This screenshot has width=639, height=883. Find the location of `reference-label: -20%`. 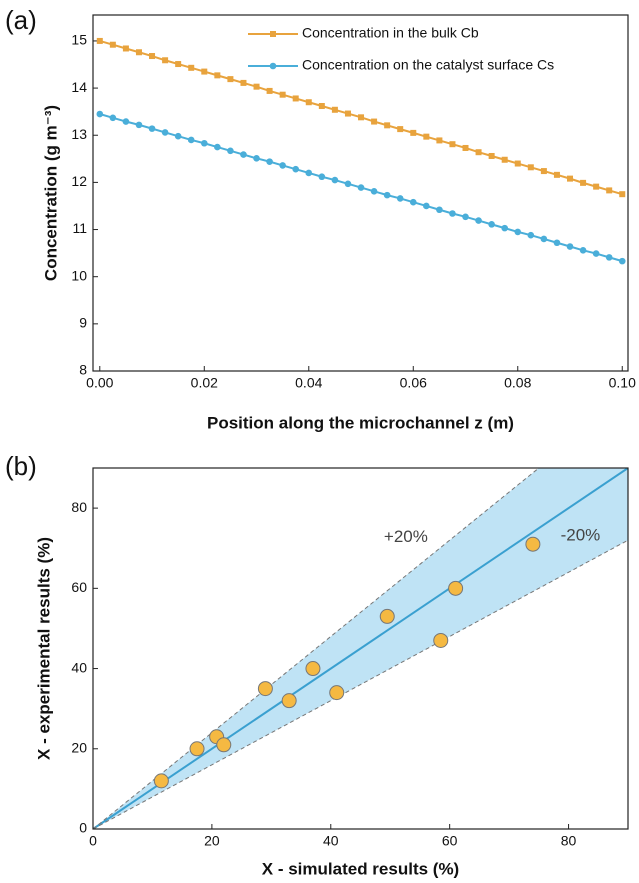

reference-label: -20% is located at coordinates (581, 534).